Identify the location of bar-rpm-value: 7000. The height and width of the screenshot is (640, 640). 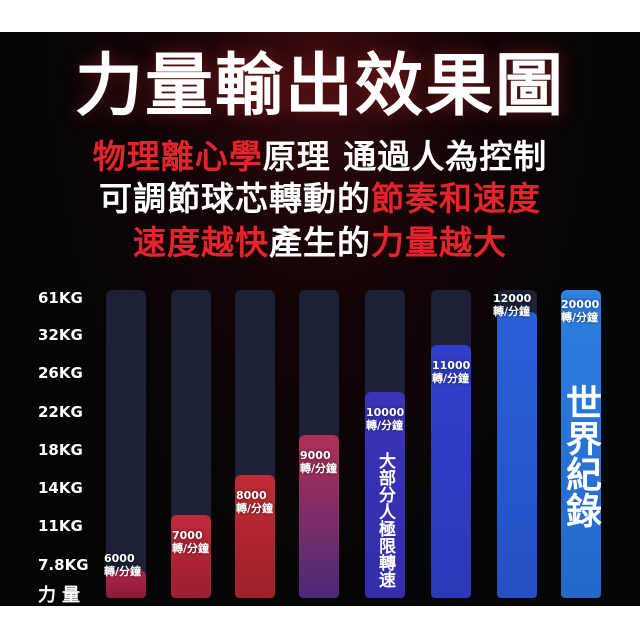
(187, 535).